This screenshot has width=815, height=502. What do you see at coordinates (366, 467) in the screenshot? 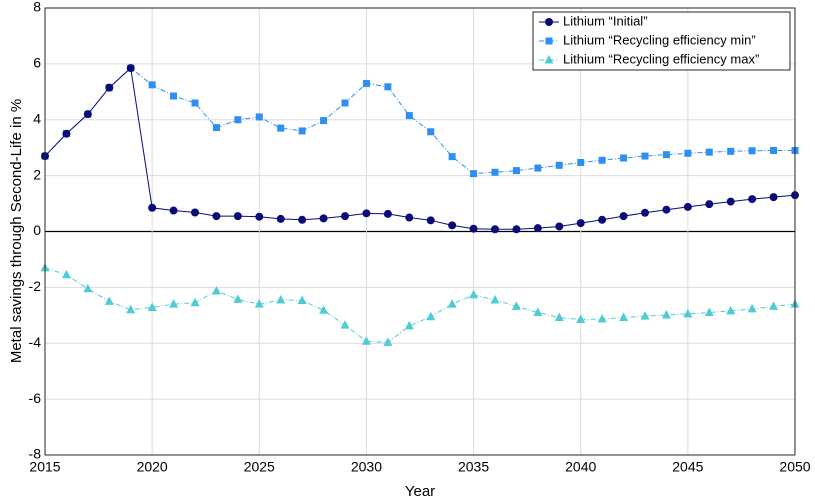
I see `x-tick-label: 2030` at bounding box center [366, 467].